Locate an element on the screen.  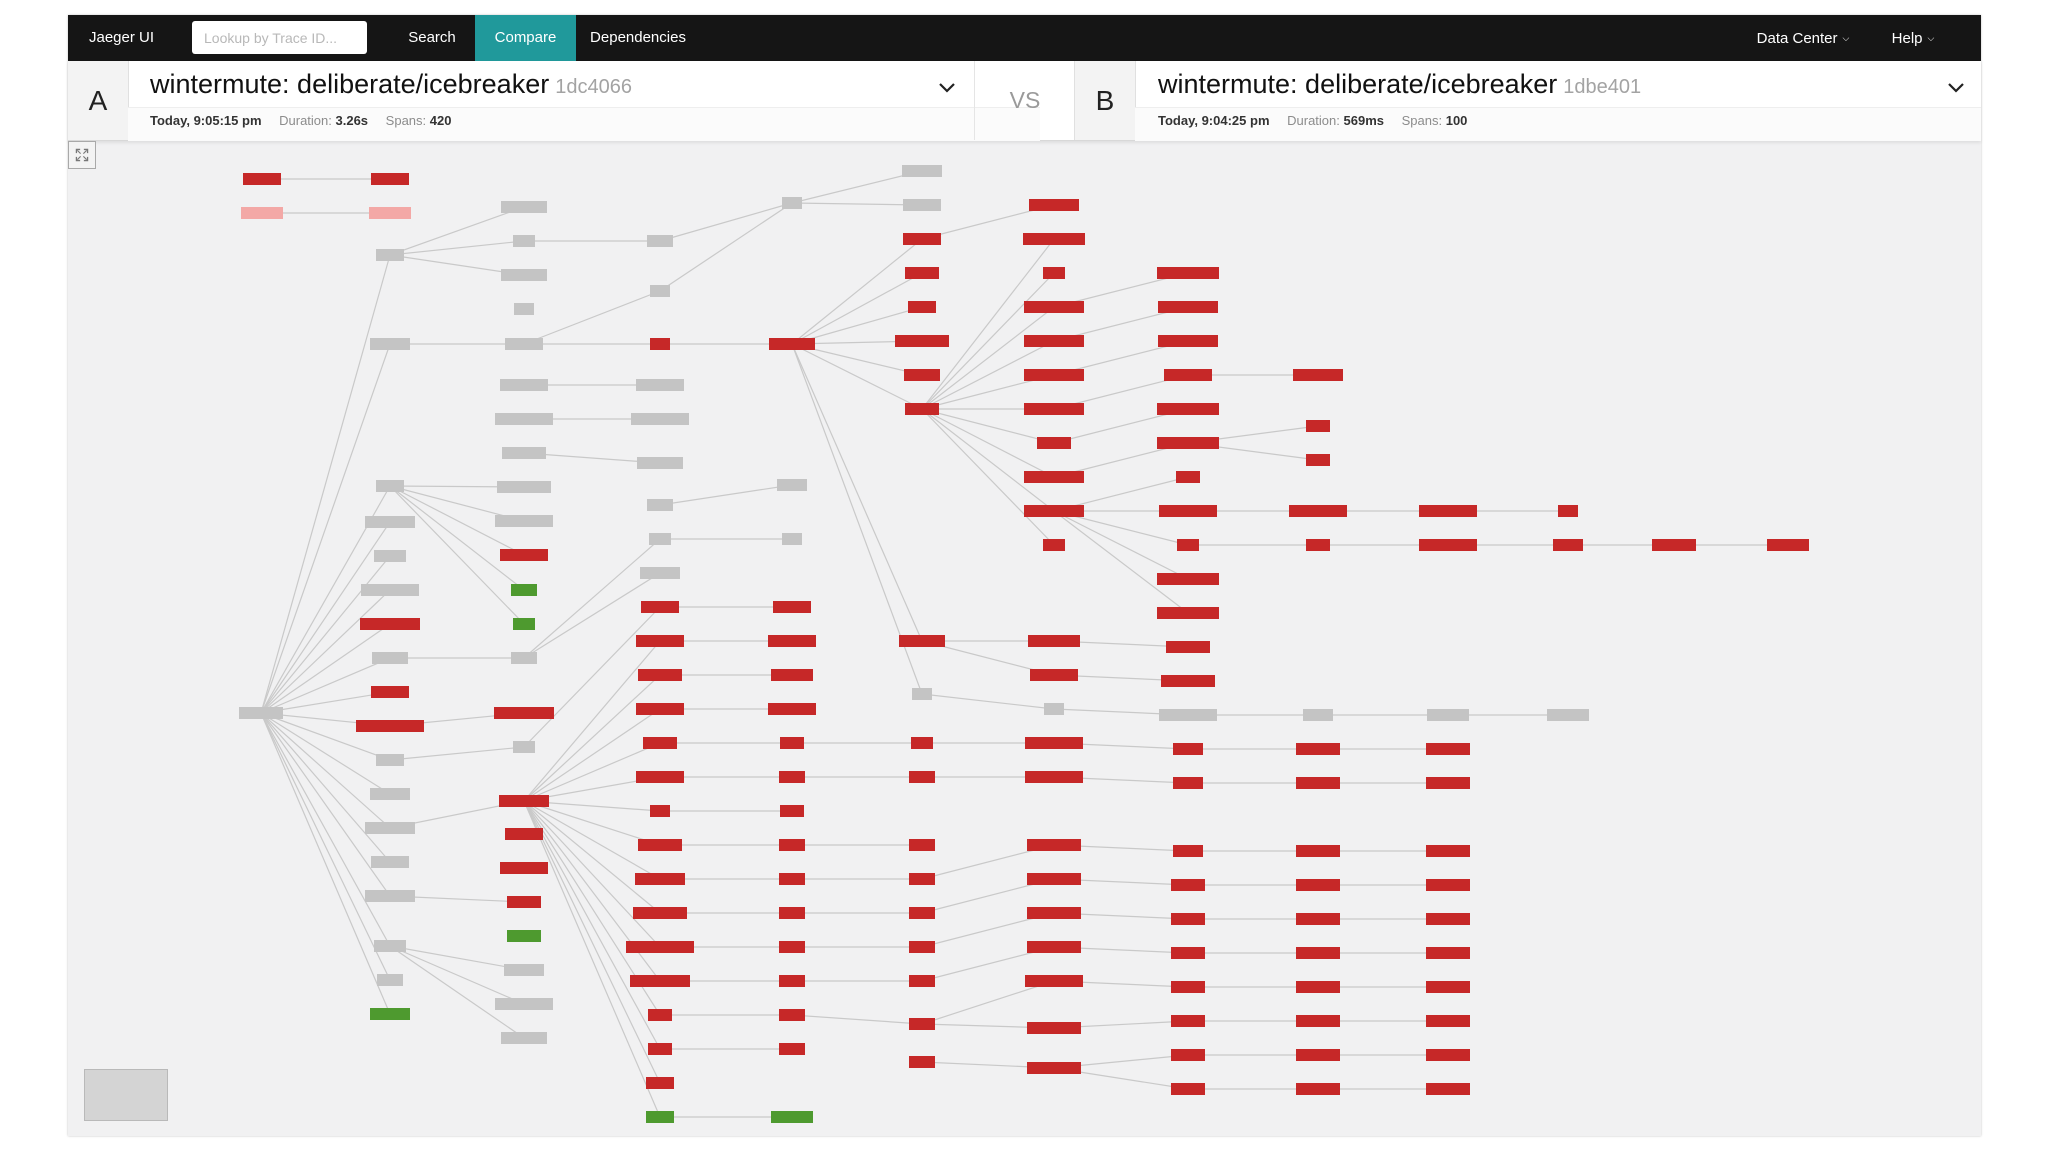
chevron-down-icon is located at coordinates (1956, 88).